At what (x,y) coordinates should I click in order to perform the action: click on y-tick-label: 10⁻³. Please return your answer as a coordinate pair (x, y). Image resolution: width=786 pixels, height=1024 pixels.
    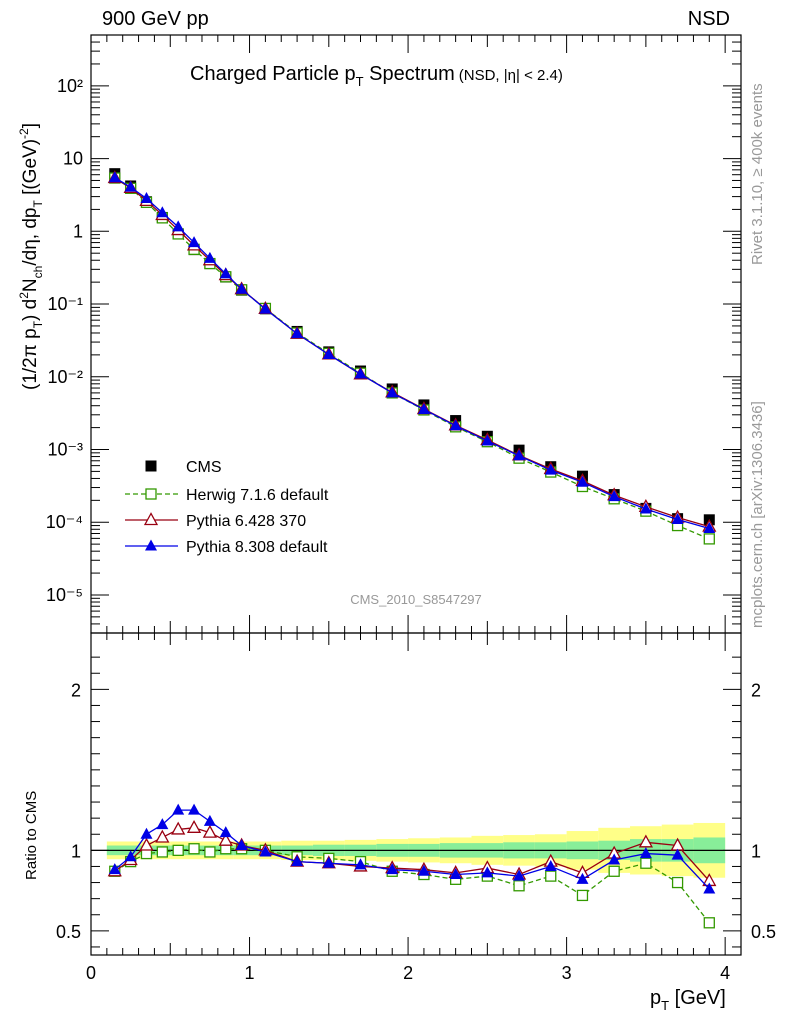
    Looking at the image, I should click on (65, 450).